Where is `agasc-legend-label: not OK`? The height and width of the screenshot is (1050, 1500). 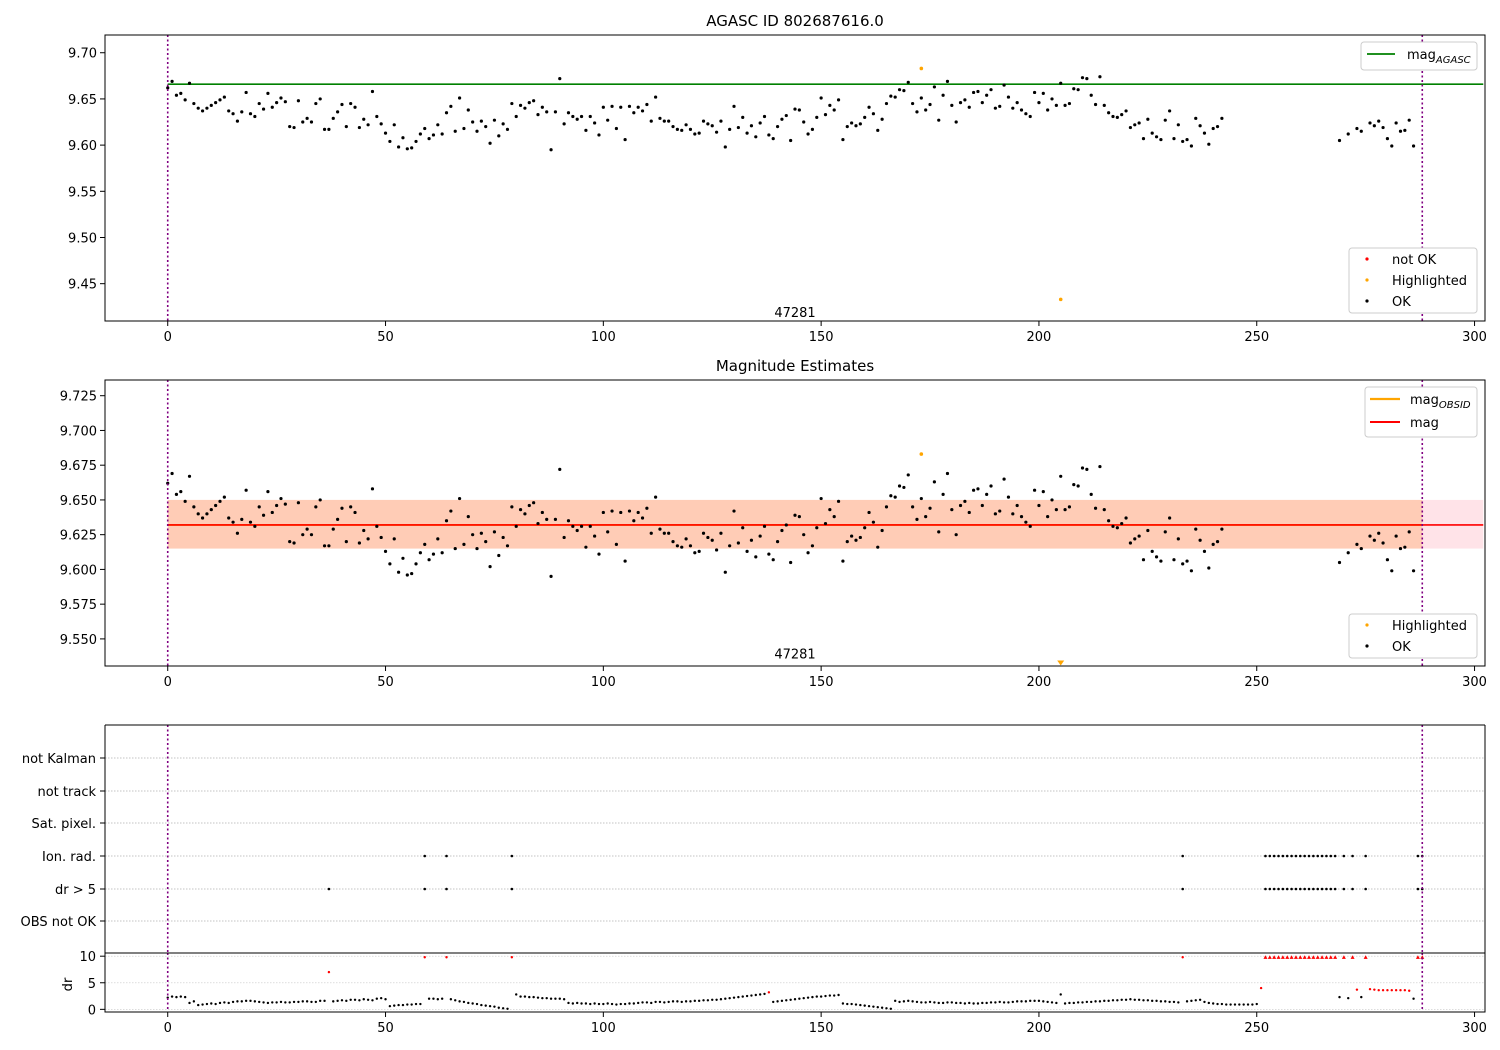
agasc-legend-label: not OK is located at coordinates (1414, 260).